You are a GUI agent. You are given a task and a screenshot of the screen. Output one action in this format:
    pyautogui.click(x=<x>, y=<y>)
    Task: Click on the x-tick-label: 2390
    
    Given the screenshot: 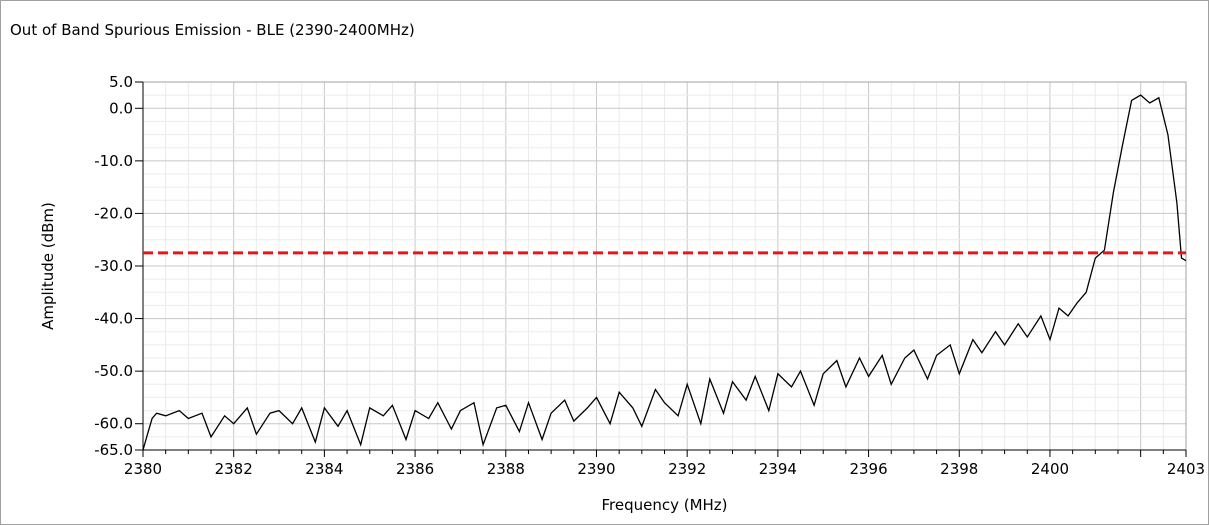 What is the action you would take?
    pyautogui.click(x=596, y=469)
    